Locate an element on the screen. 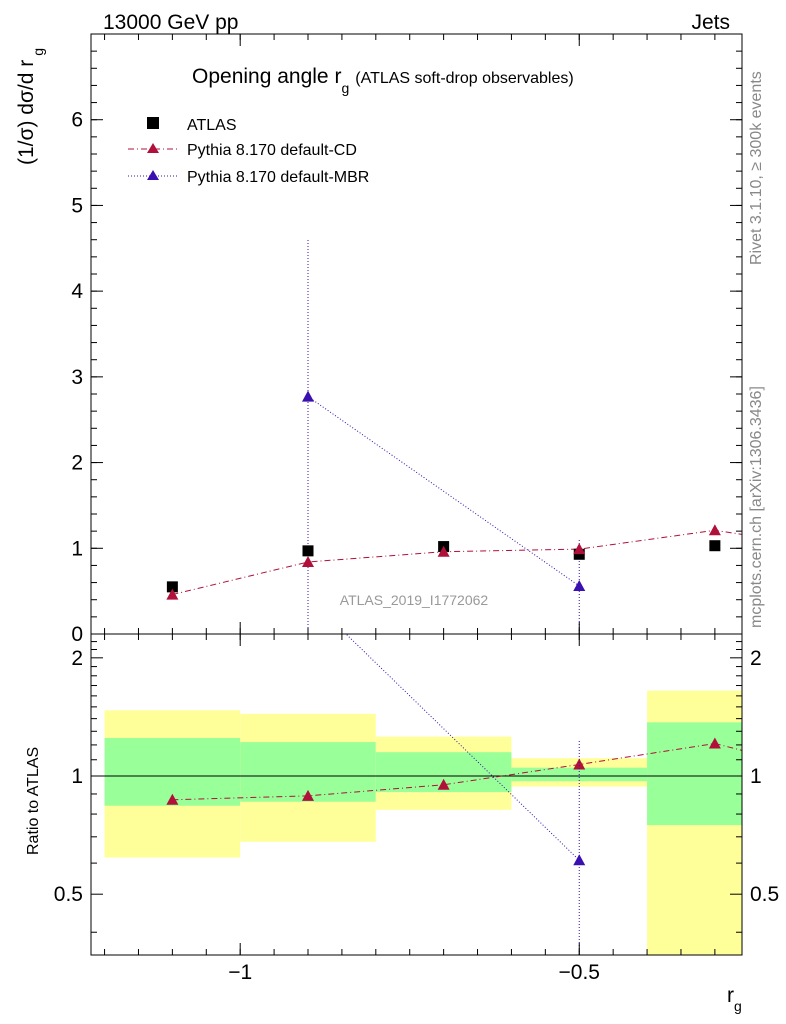  cd-ratio-line is located at coordinates (457, 771).